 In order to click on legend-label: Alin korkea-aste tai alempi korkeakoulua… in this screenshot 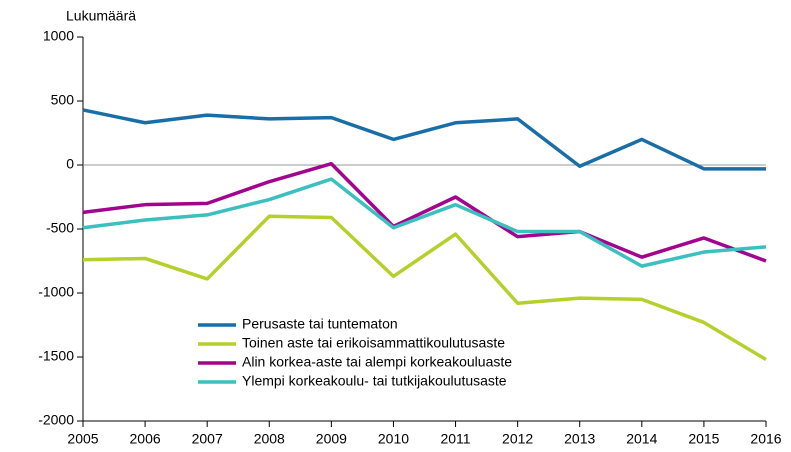, I will do `click(377, 362)`.